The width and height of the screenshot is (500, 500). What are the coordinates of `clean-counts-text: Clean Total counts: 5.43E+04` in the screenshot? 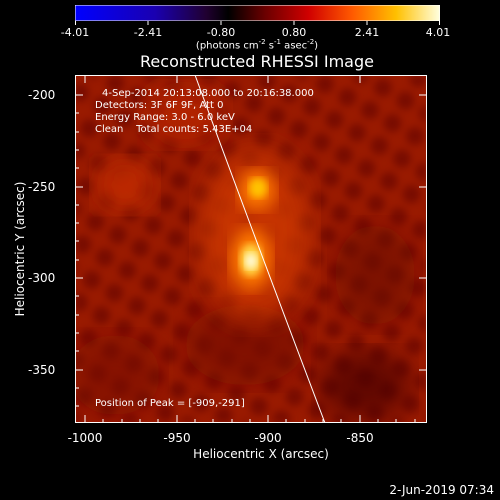 It's located at (174, 129).